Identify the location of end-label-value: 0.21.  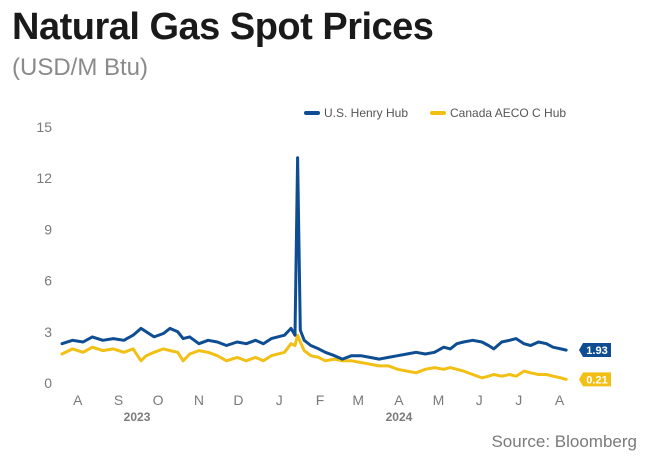
(596, 380).